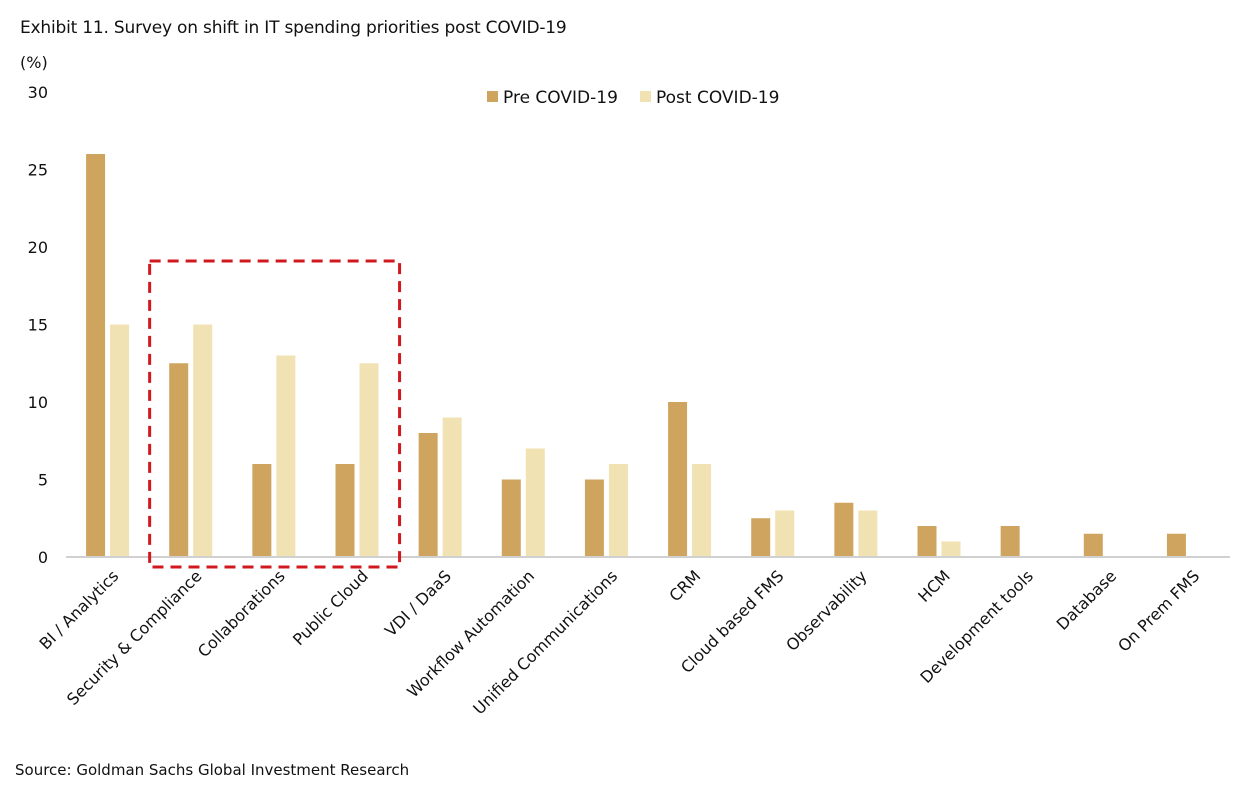 This screenshot has height=792, width=1258. What do you see at coordinates (241, 613) in the screenshot?
I see `category-label: Collaborations` at bounding box center [241, 613].